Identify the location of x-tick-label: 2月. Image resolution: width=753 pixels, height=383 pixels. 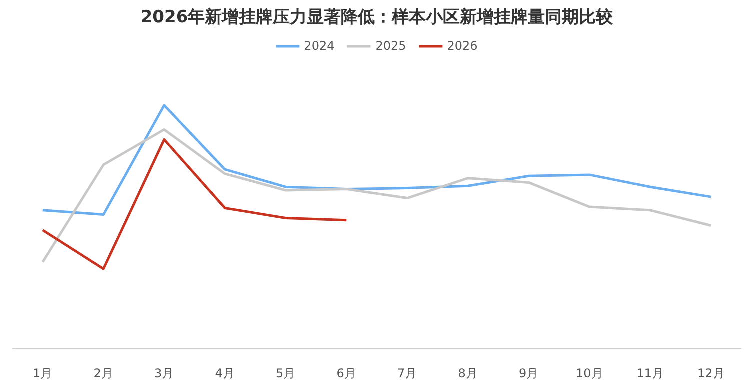
(104, 373).